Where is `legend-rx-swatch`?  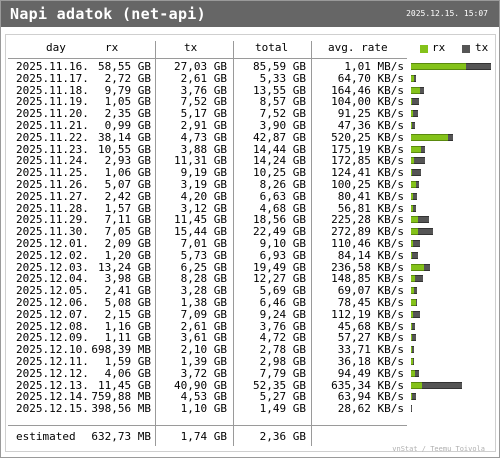
legend-rx-swatch is located at coordinates (424, 49).